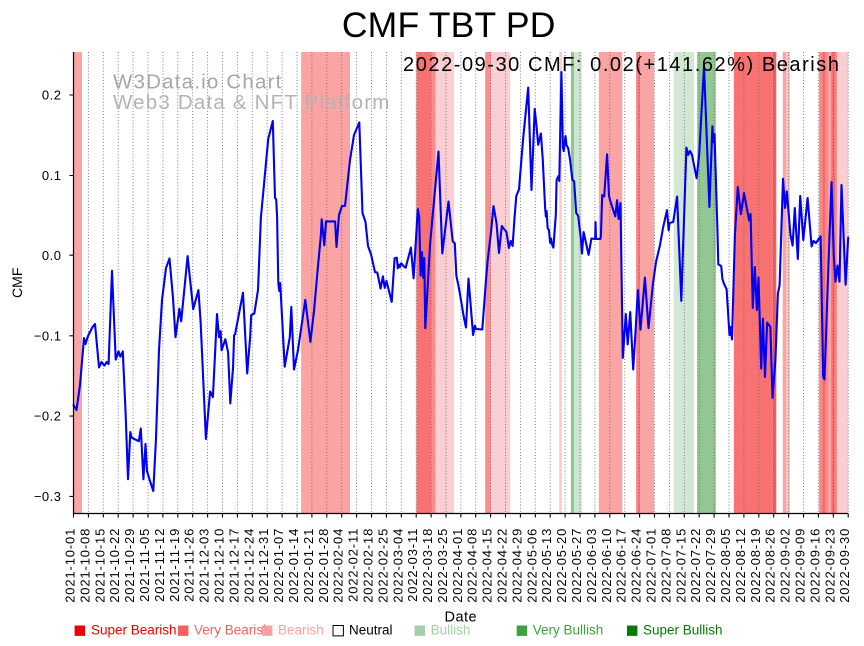 This screenshot has width=864, height=646. I want to click on svg-text: 2022-02-04, so click(338, 565).